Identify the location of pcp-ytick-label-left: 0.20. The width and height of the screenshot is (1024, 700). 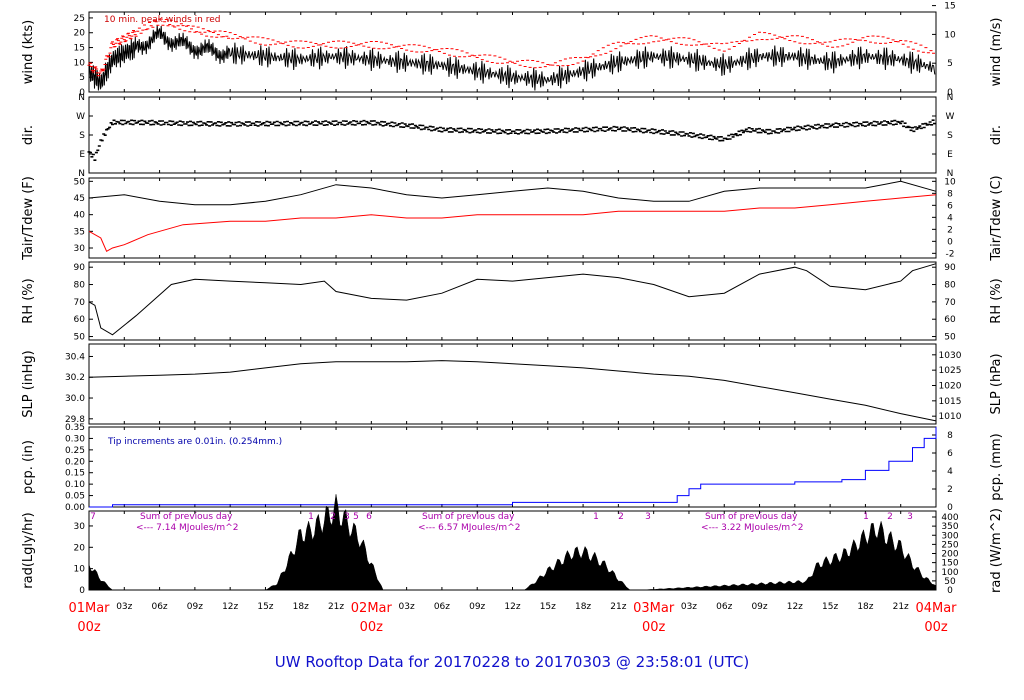
(75, 462).